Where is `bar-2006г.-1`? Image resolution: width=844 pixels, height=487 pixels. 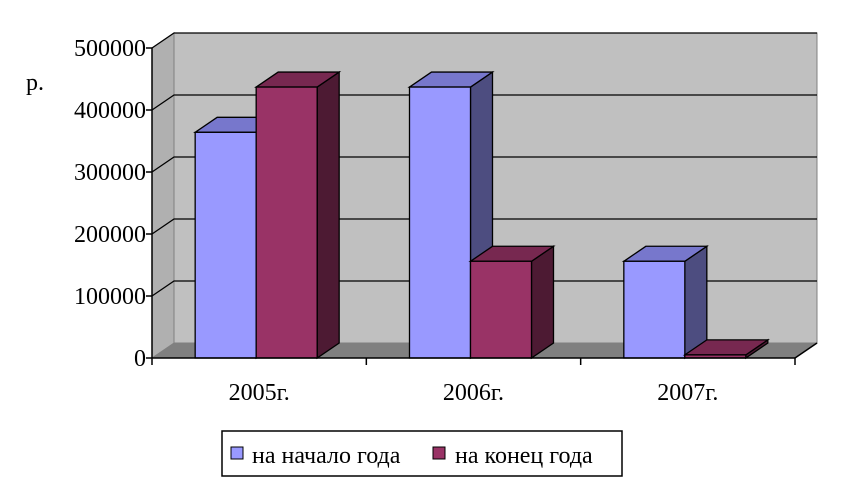 bar-2006г.-1 is located at coordinates (512, 302).